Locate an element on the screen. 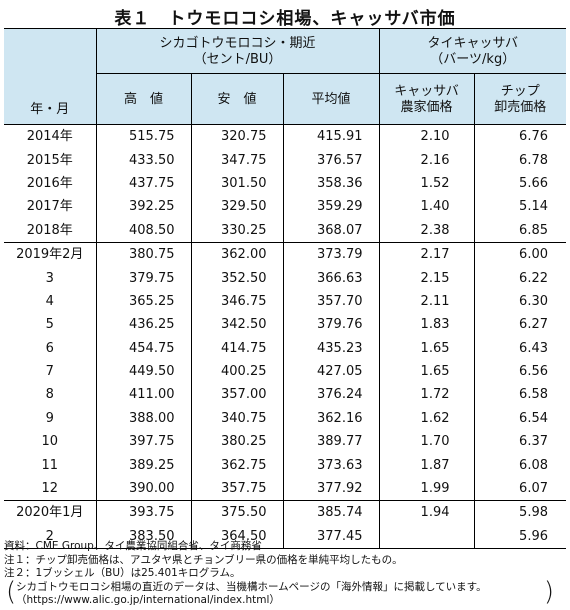 This screenshot has height=610, width=570. table-row: 10 397.75 380.25 389.77 1.70 6.37 is located at coordinates (285, 442).